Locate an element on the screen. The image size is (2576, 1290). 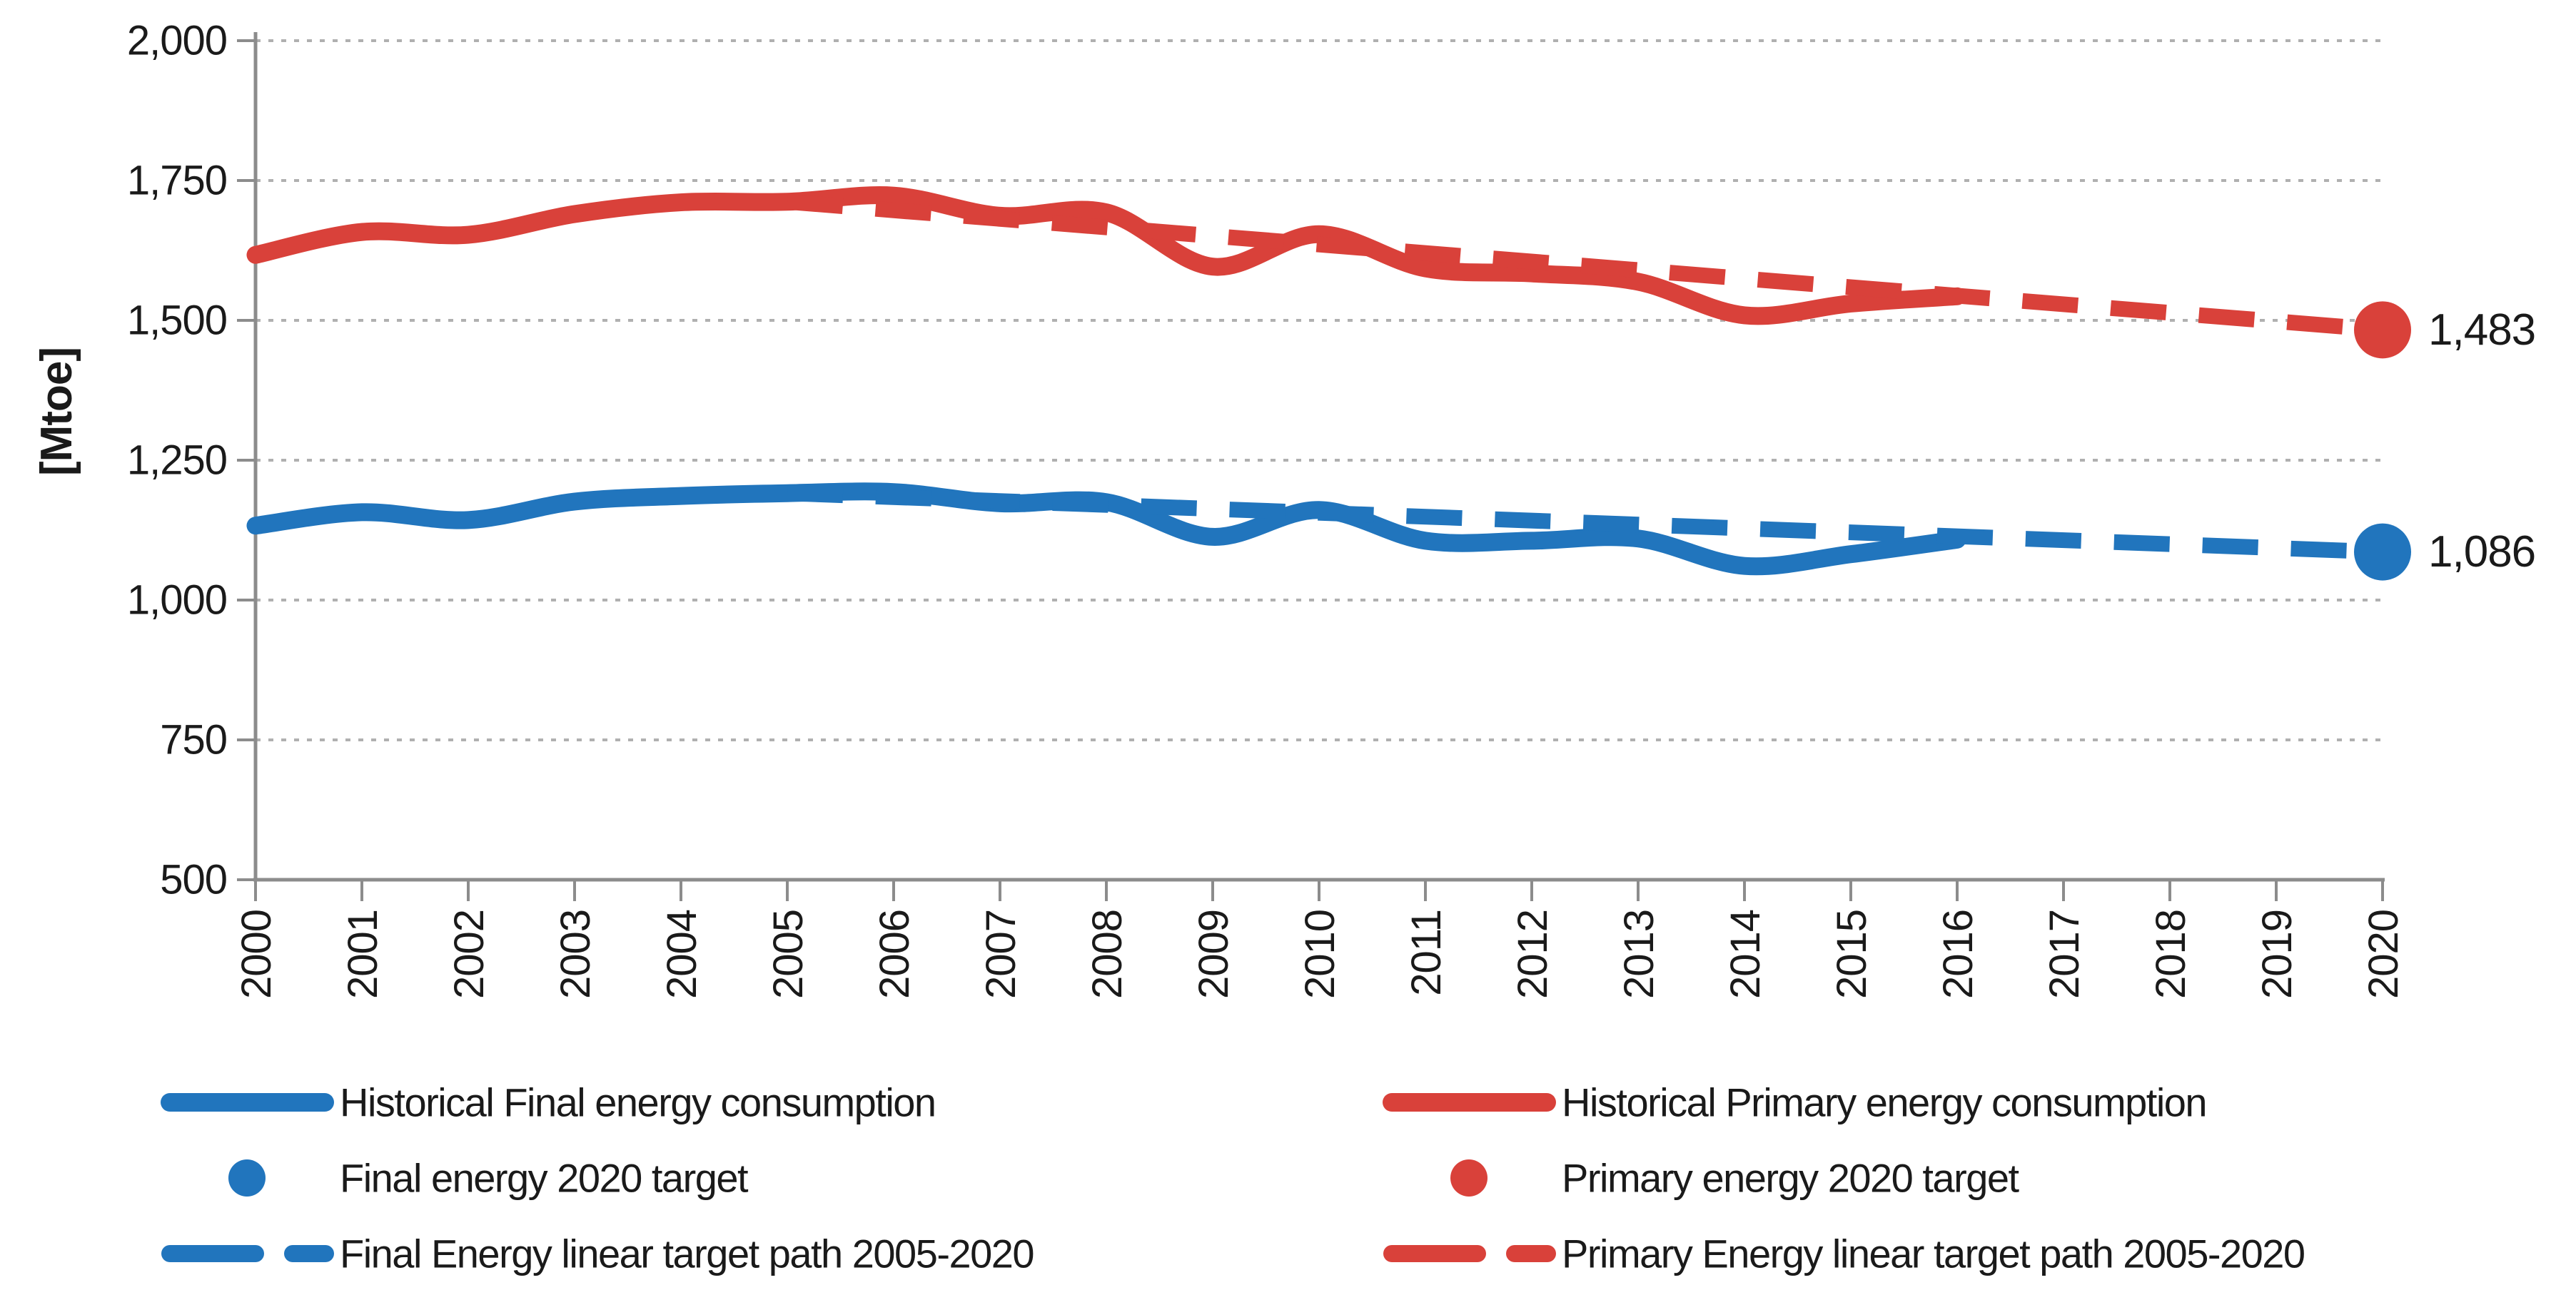
series-historical-primary is located at coordinates (1106, 256).